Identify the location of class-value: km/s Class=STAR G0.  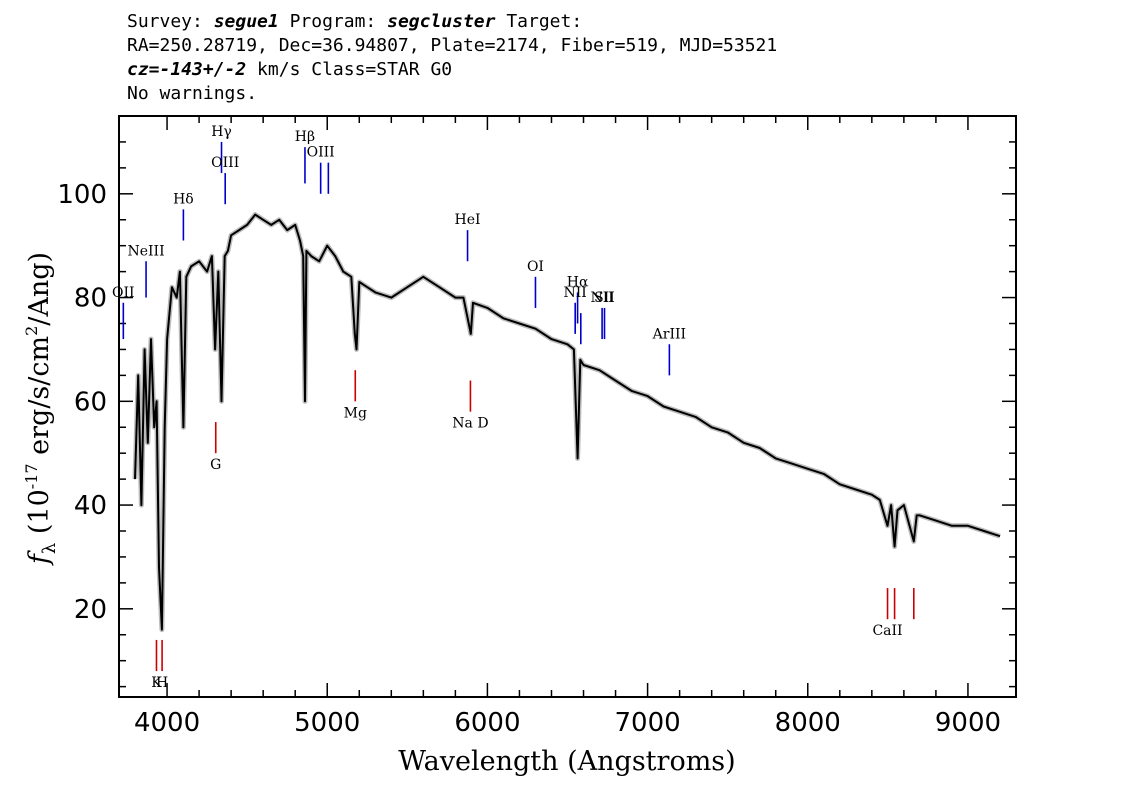
(349, 69).